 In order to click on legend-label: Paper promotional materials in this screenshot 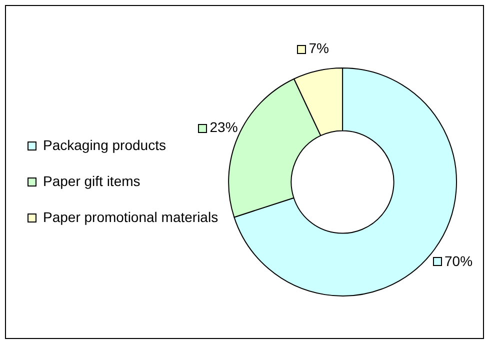, I will do `click(130, 216)`.